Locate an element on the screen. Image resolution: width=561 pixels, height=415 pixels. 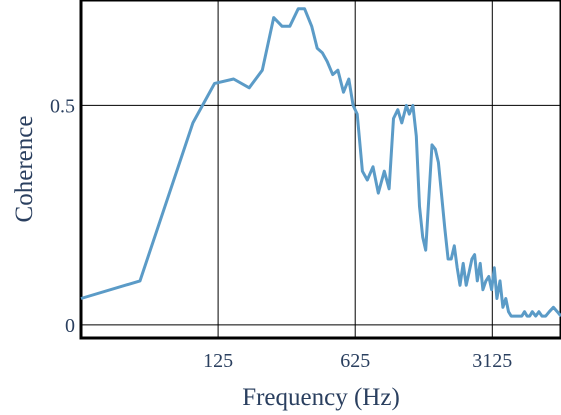
x-tick-label: 3125 is located at coordinates (492, 361).